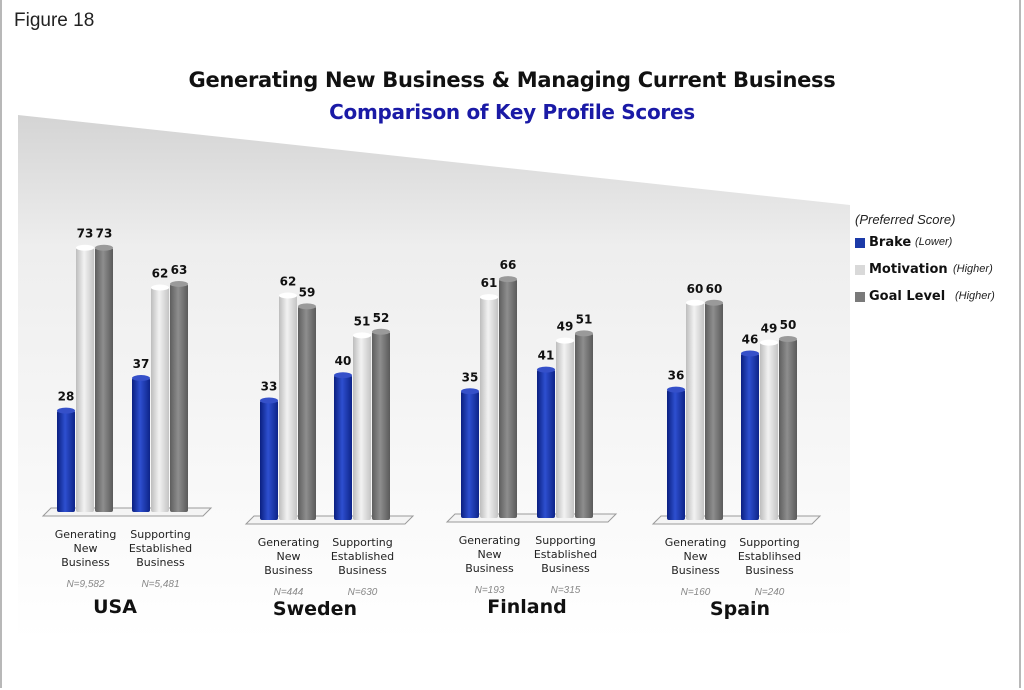 The height and width of the screenshot is (690, 1024). What do you see at coordinates (66, 461) in the screenshot?
I see `bar-usa-g1-brake` at bounding box center [66, 461].